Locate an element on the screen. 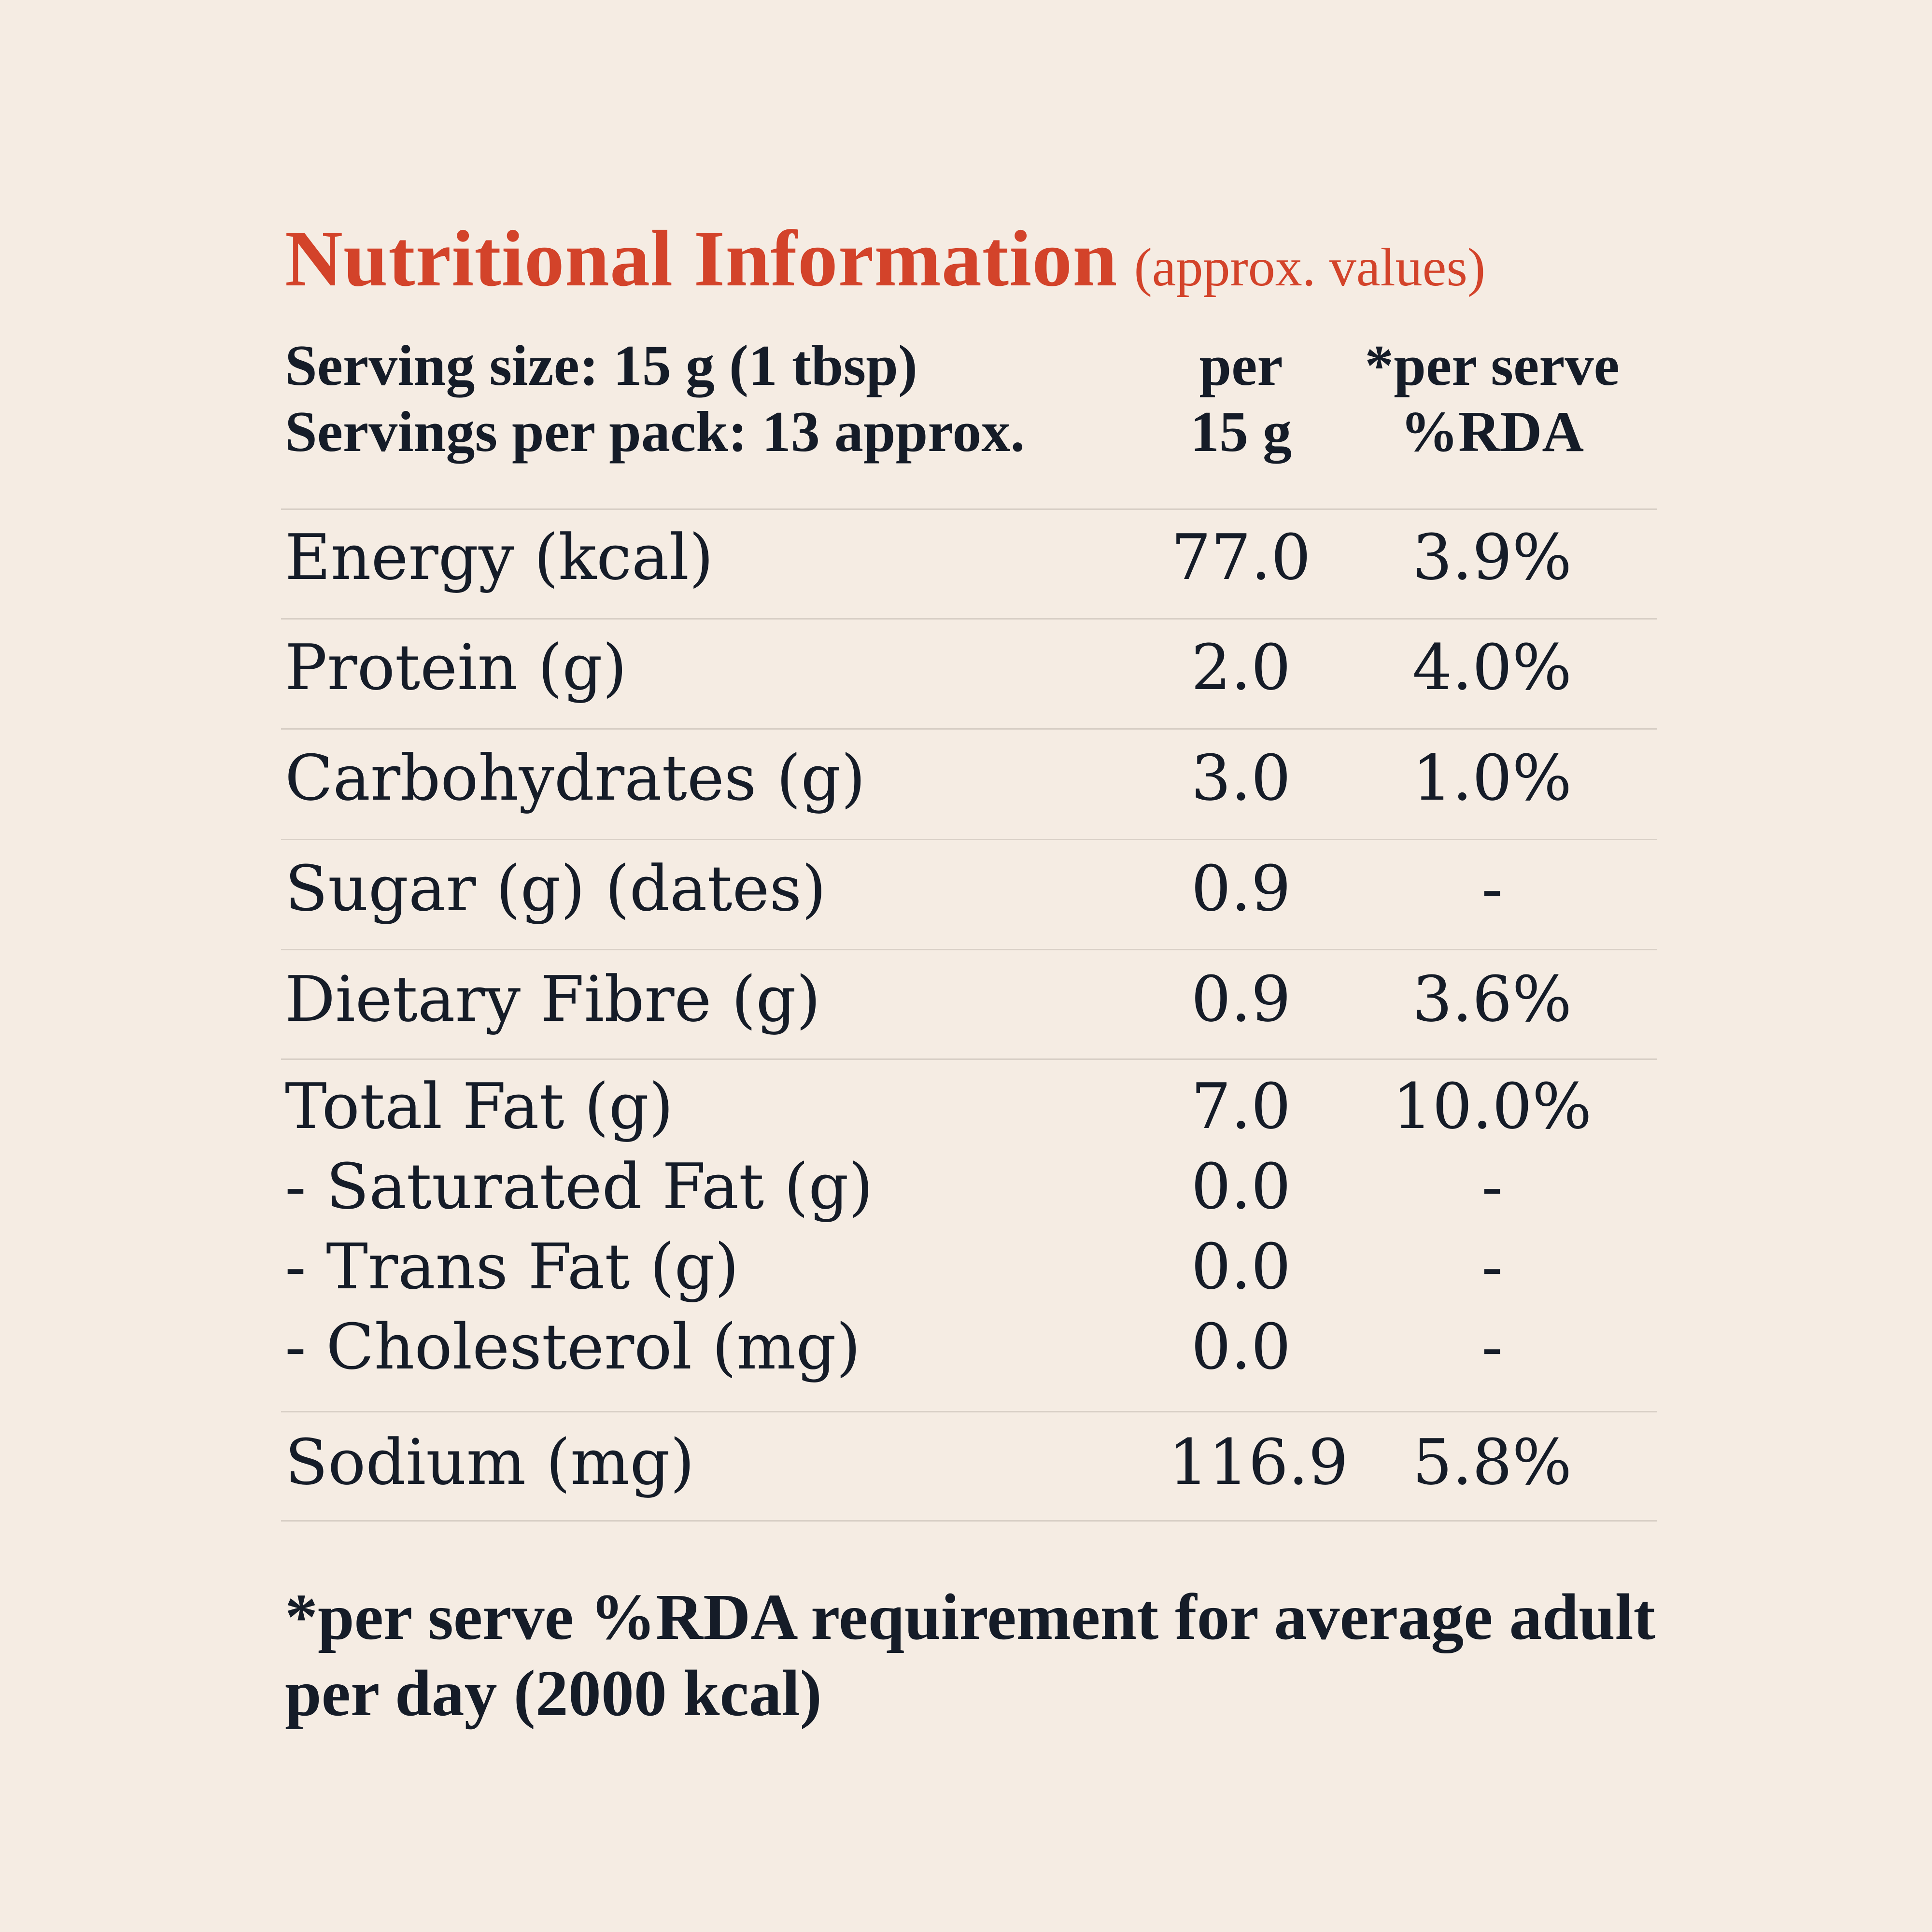 This screenshot has height=1932, width=1932. nutrient-value: 116.9 is located at coordinates (1259, 1462).